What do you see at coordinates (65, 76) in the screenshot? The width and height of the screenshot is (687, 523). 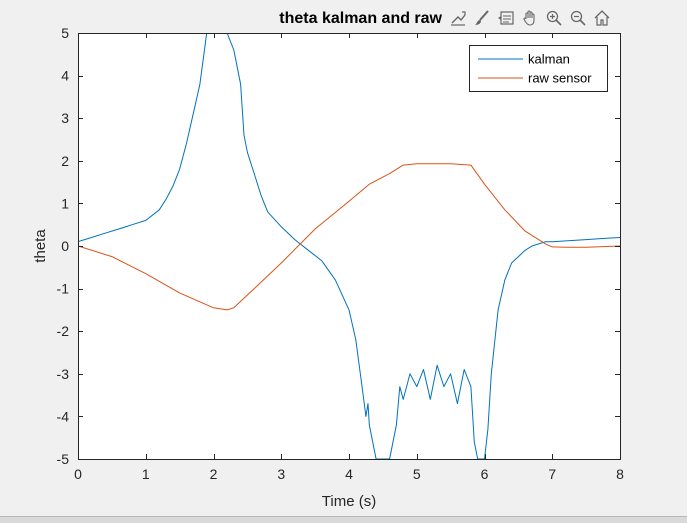 I see `y-tick-label: 4` at bounding box center [65, 76].